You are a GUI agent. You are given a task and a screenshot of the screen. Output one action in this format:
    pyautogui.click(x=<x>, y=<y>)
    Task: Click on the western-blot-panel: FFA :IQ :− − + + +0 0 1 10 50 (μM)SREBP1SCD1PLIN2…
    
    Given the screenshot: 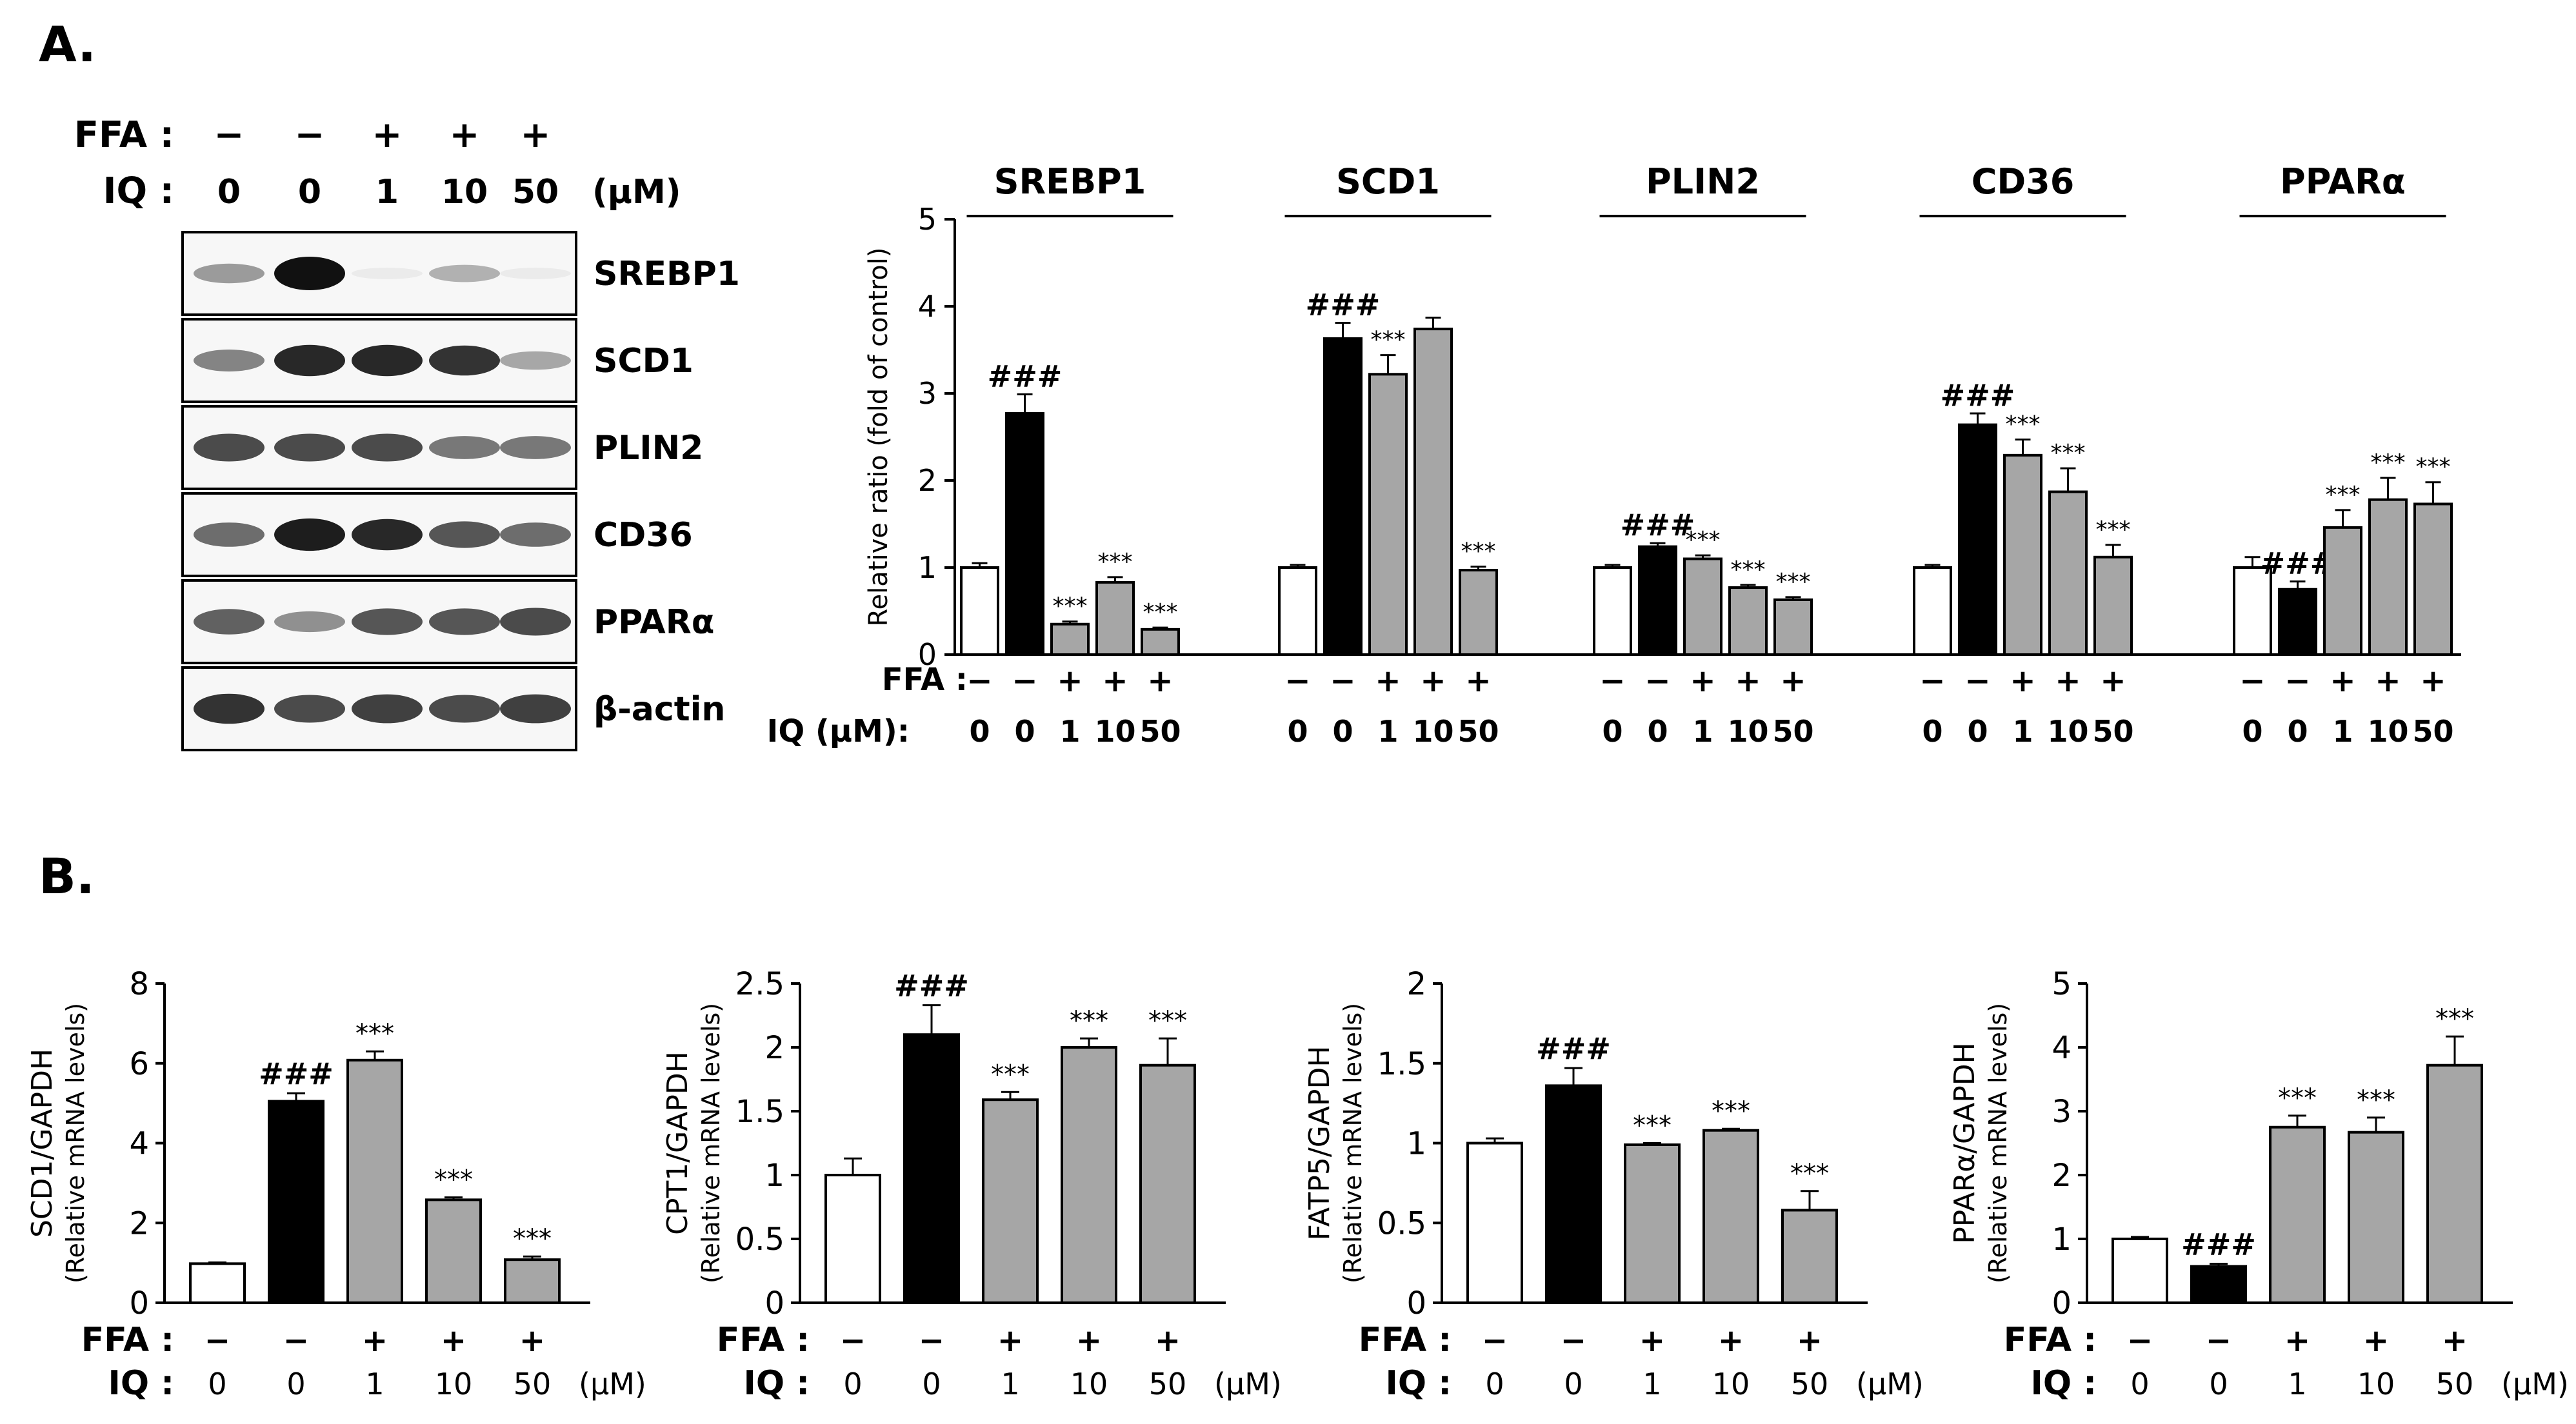 What is the action you would take?
    pyautogui.click(x=407, y=432)
    